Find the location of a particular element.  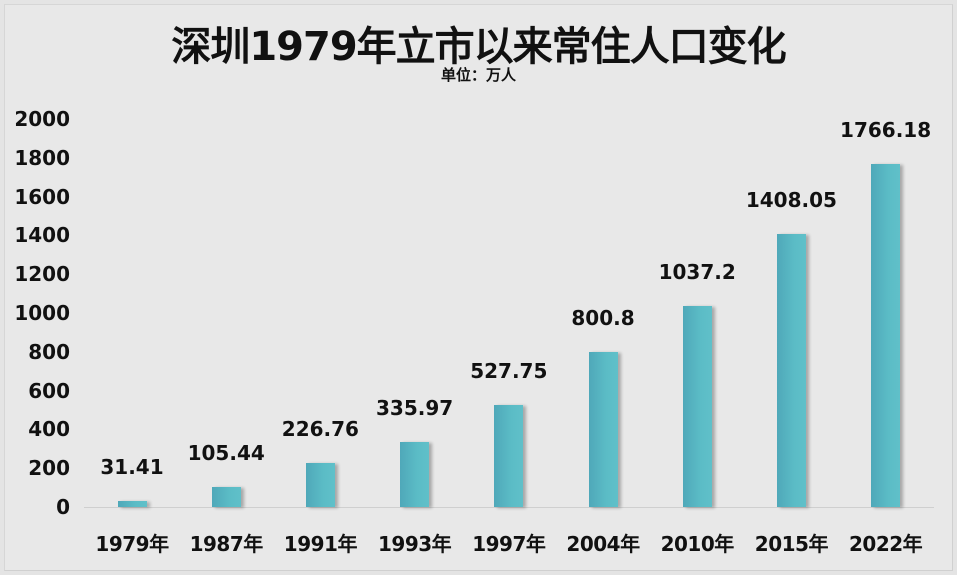

data-label: 1408.05 is located at coordinates (791, 199).